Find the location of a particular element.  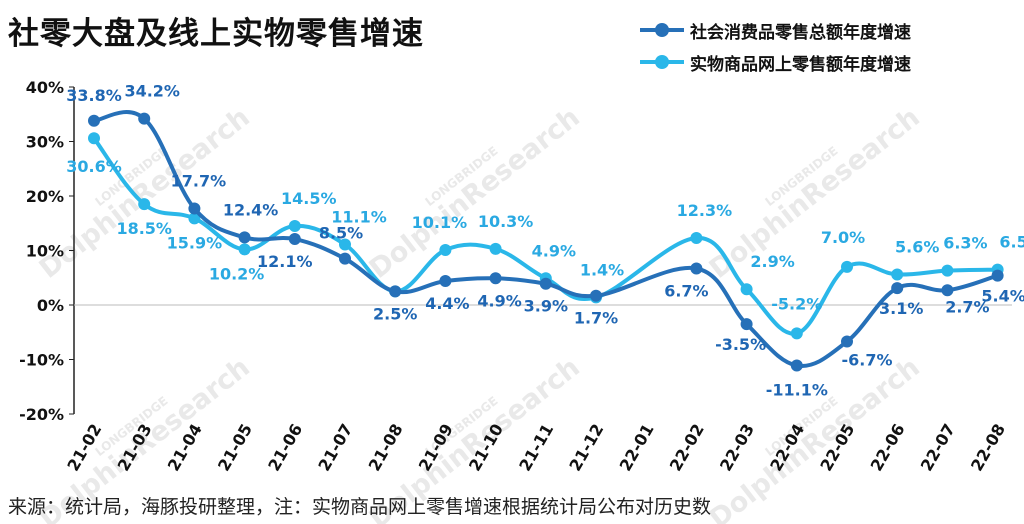

chart-title: 社零大盘及线上实物零售增速 is located at coordinates (216, 34).